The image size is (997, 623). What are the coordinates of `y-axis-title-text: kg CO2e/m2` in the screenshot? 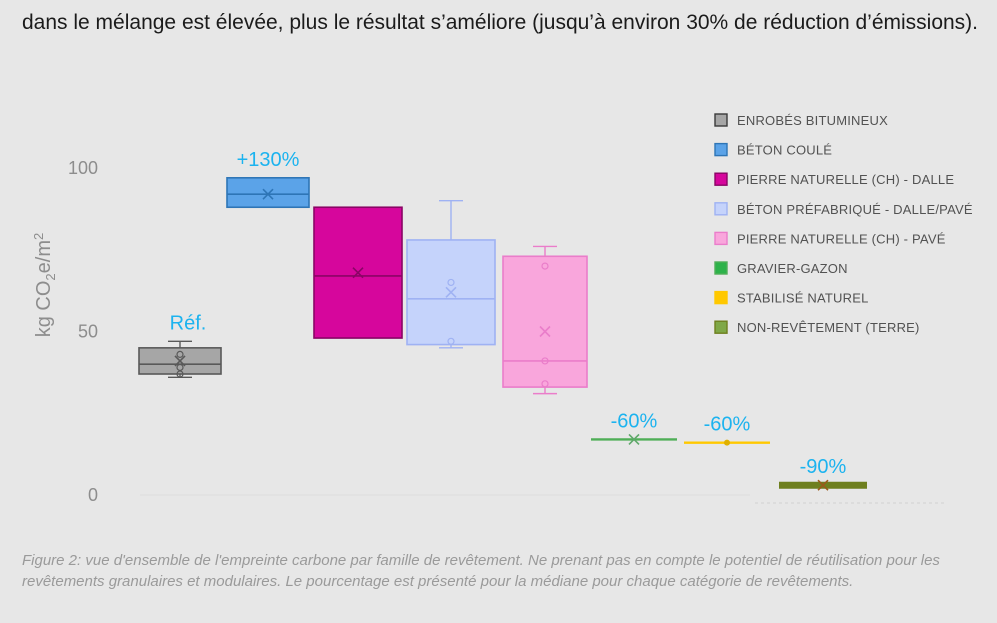 It's located at (44, 285).